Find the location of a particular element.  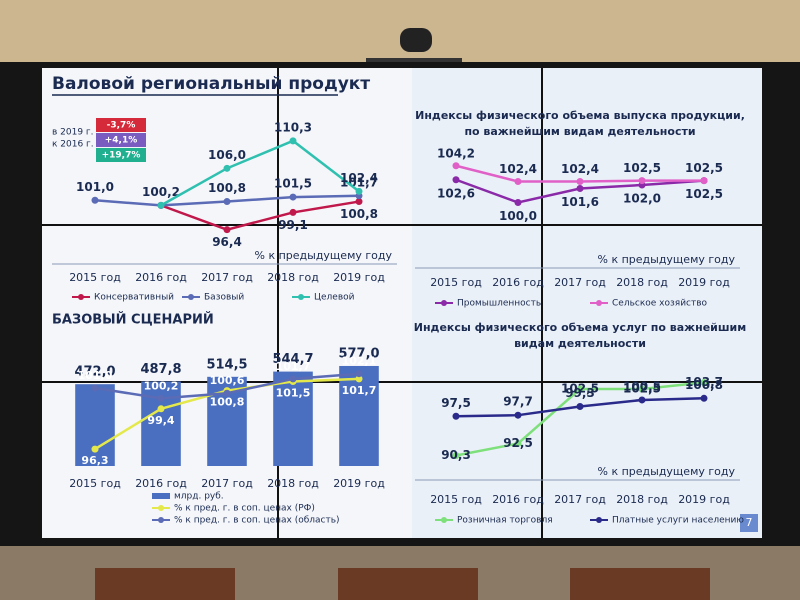

value-label: 99,1 is located at coordinates (293, 225).